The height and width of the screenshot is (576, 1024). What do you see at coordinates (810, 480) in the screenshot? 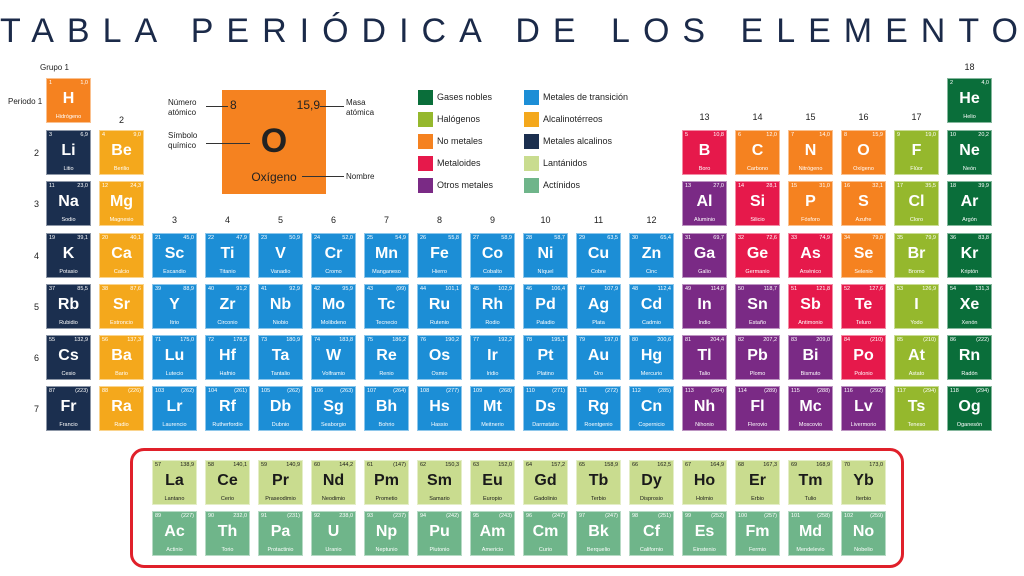
I see `element-symbol: Tm` at bounding box center [810, 480].